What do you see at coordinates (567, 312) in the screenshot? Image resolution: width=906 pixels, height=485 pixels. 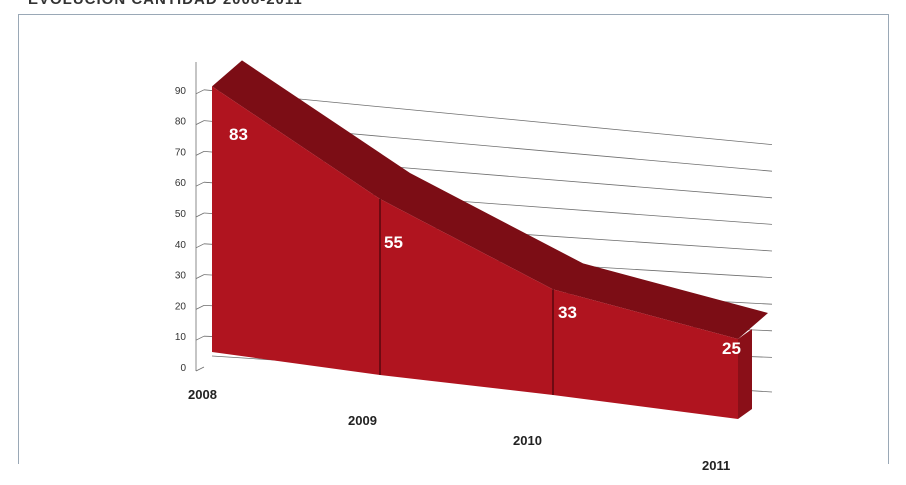 I see `data-label: 33` at bounding box center [567, 312].